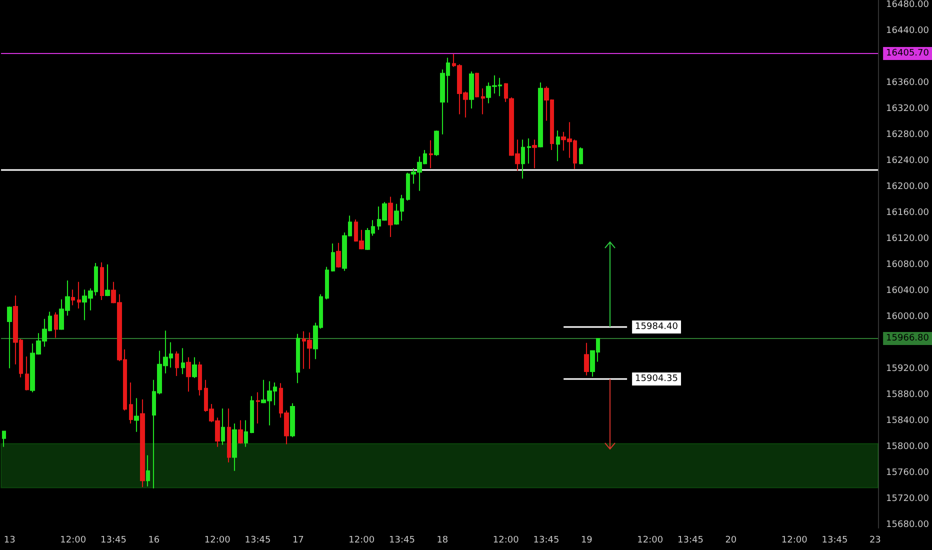  Describe the element at coordinates (908, 213) in the screenshot. I see `y-tick-label: 16160.00` at that location.